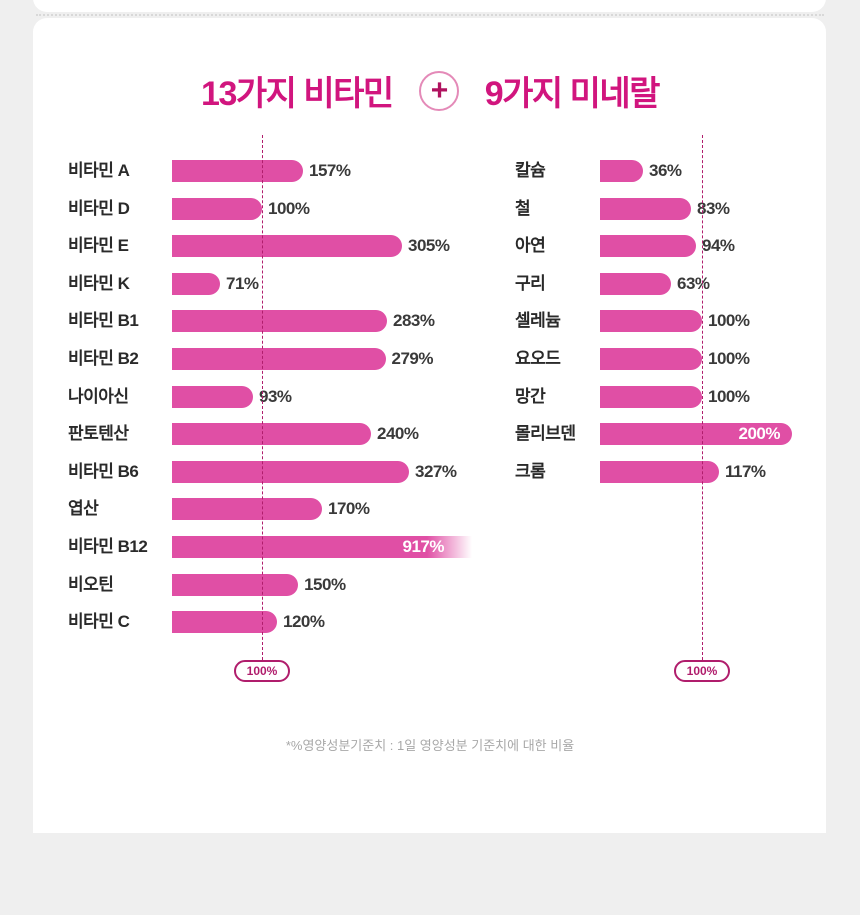 The image size is (860, 915). I want to click on vitamins-title: 13가지 비타민, so click(297, 94).